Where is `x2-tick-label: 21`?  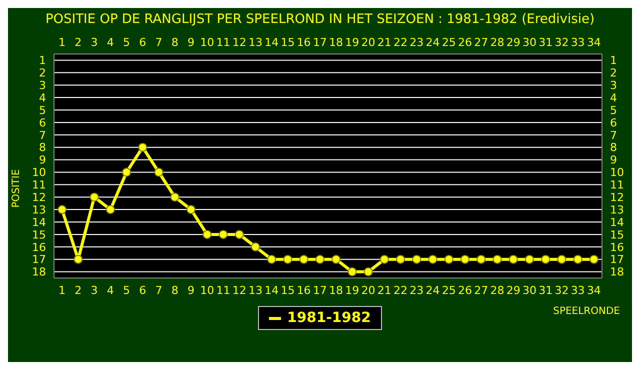 x2-tick-label: 21 is located at coordinates (384, 290).